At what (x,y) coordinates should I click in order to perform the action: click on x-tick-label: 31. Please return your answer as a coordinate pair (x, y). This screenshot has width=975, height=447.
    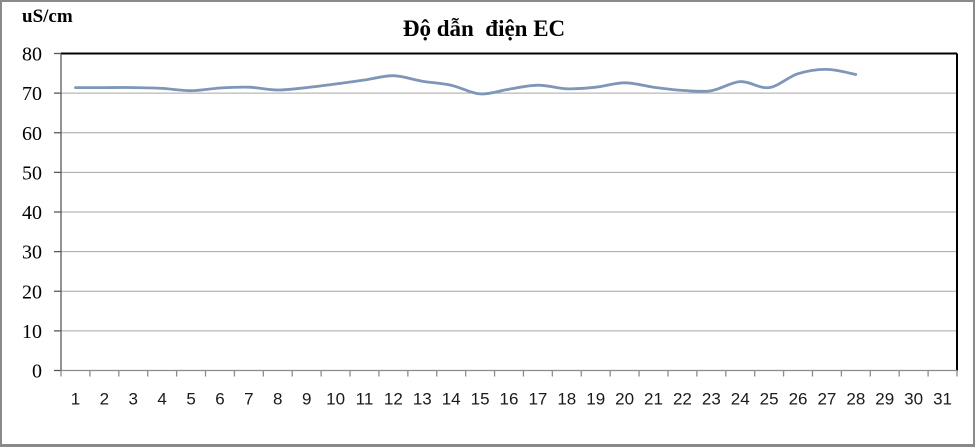
    Looking at the image, I should click on (942, 399).